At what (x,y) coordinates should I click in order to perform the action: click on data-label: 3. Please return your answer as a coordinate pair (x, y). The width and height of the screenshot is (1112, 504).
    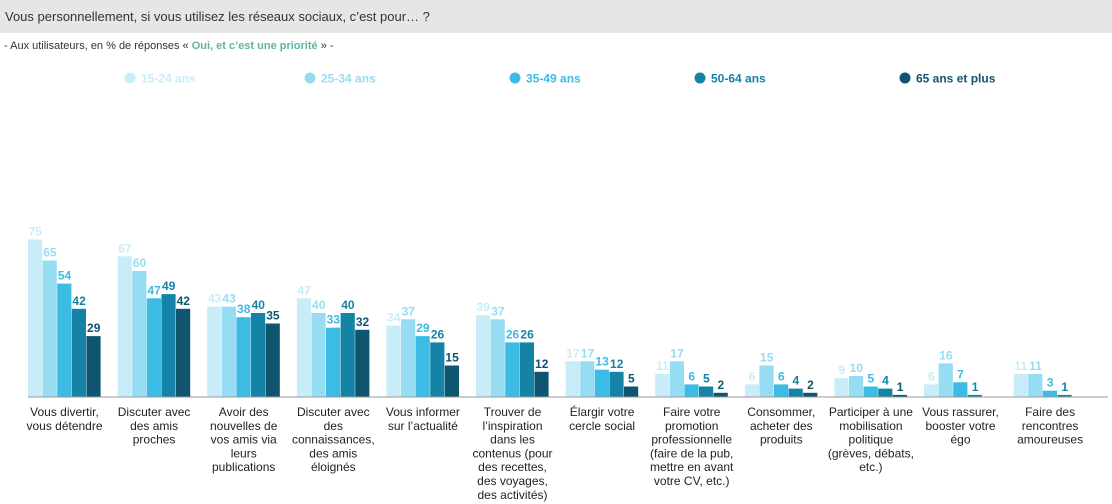
    Looking at the image, I should click on (1050, 383).